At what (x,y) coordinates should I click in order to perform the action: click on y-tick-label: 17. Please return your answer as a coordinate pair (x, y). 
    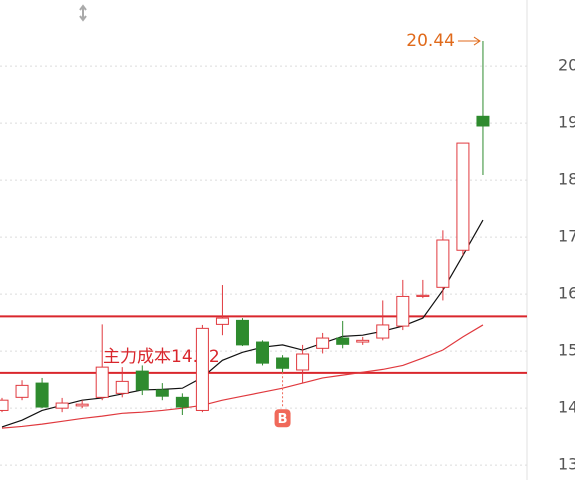
    Looking at the image, I should click on (566, 236).